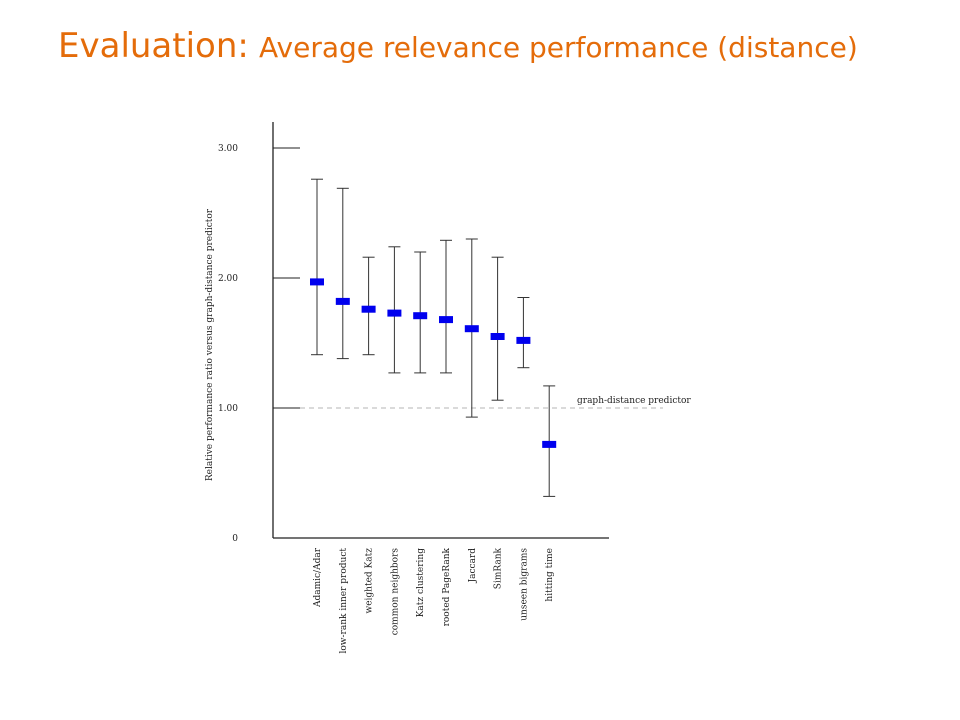  I want to click on slide-title-rest: Average relevance performance (distance), so click(558, 47).